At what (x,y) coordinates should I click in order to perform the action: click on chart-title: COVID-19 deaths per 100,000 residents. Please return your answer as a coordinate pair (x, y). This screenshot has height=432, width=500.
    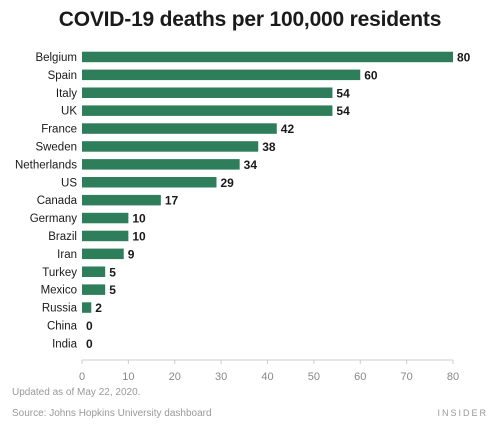
    Looking at the image, I should click on (250, 19).